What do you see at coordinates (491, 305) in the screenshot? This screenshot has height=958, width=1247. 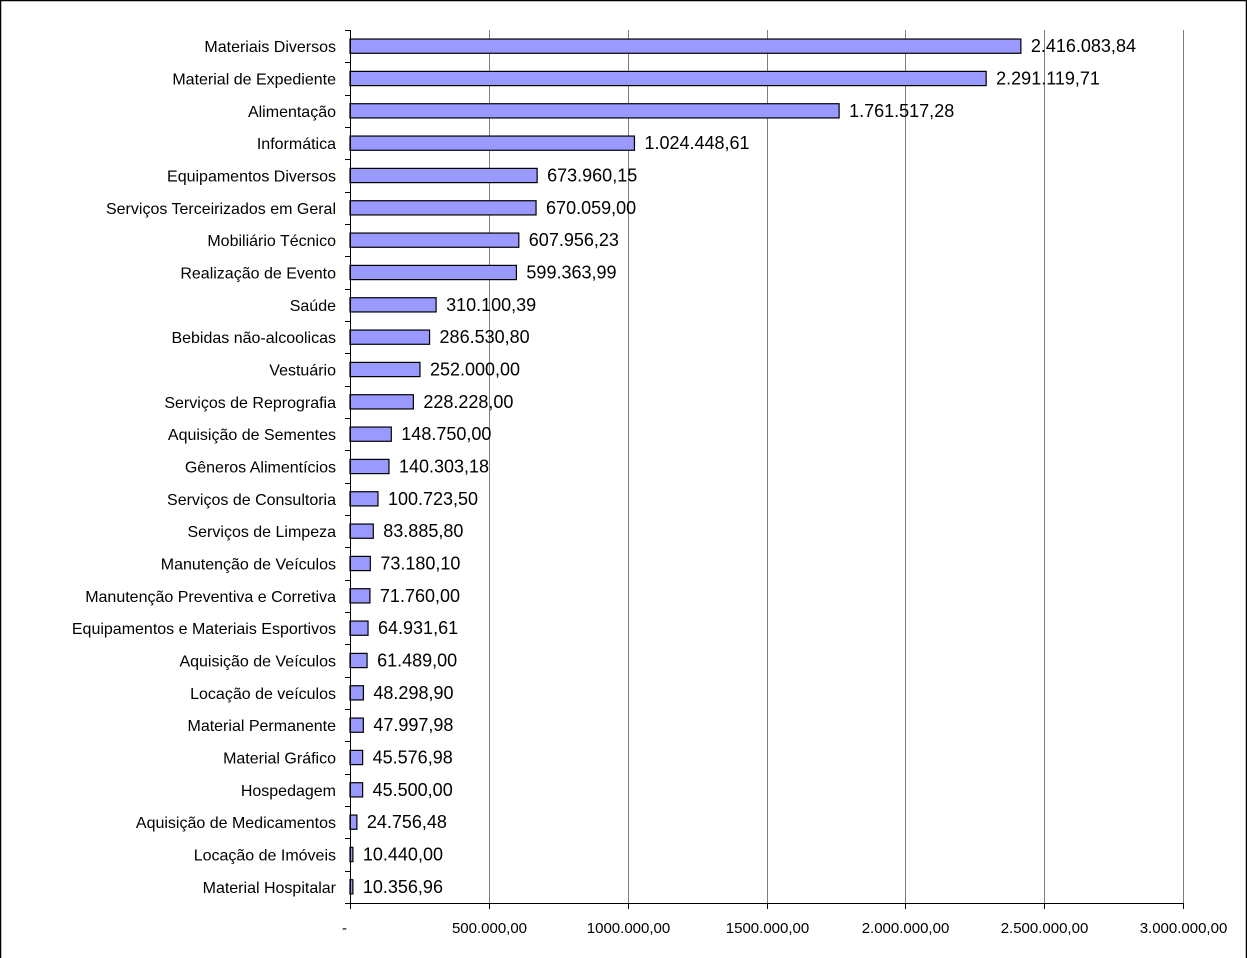 I see `data-label: 310.100,39` at bounding box center [491, 305].